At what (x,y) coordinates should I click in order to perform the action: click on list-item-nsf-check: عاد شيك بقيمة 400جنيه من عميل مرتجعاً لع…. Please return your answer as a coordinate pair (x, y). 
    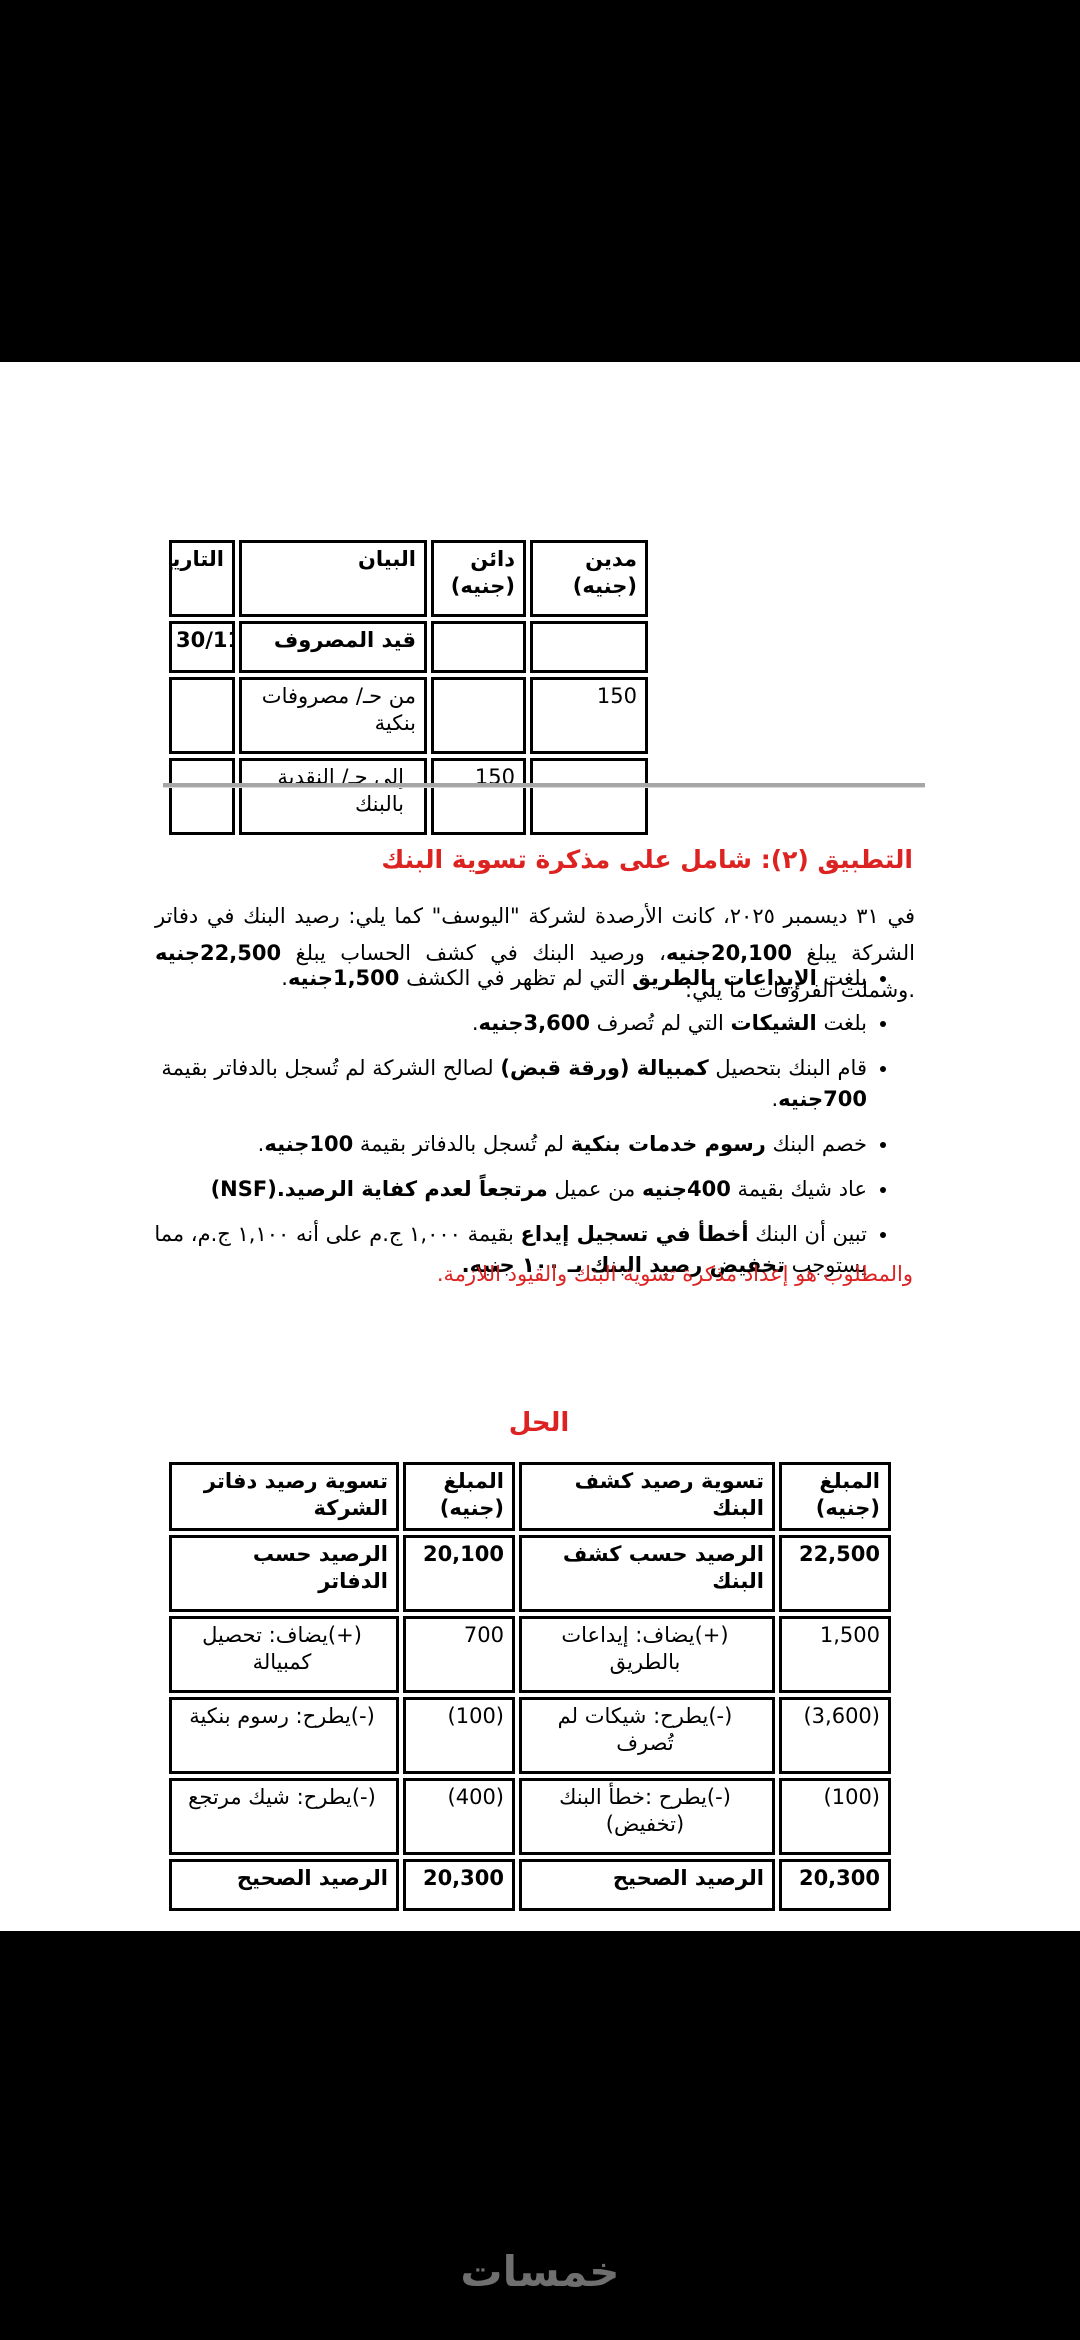
    Looking at the image, I should click on (507, 1189).